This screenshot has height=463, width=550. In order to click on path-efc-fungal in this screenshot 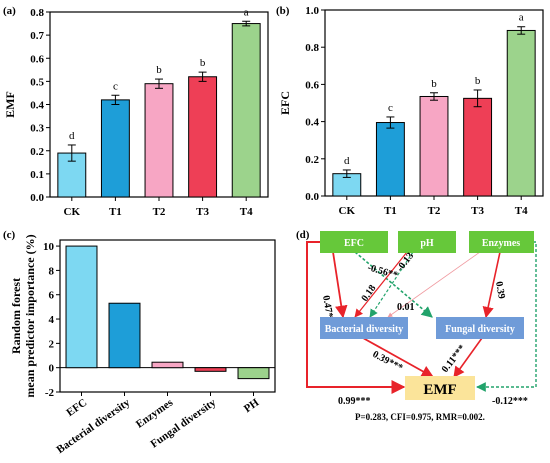, I will do `click(393, 284)`.